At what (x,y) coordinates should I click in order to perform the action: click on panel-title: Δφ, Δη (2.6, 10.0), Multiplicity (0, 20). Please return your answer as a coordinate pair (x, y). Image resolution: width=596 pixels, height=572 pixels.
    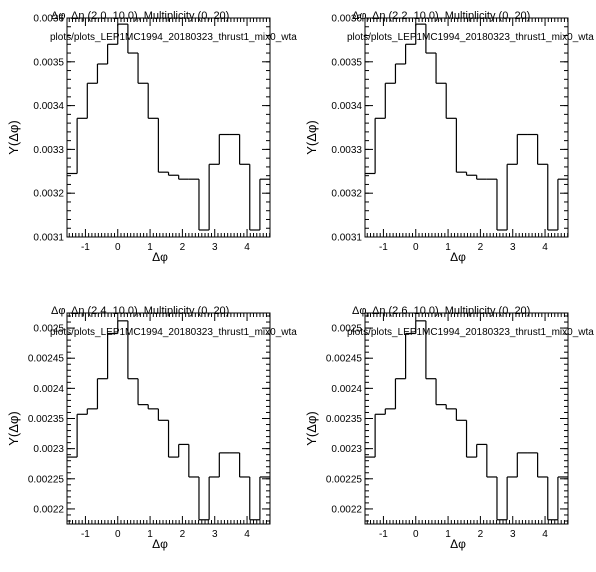
    Looking at the image, I should click on (441, 311).